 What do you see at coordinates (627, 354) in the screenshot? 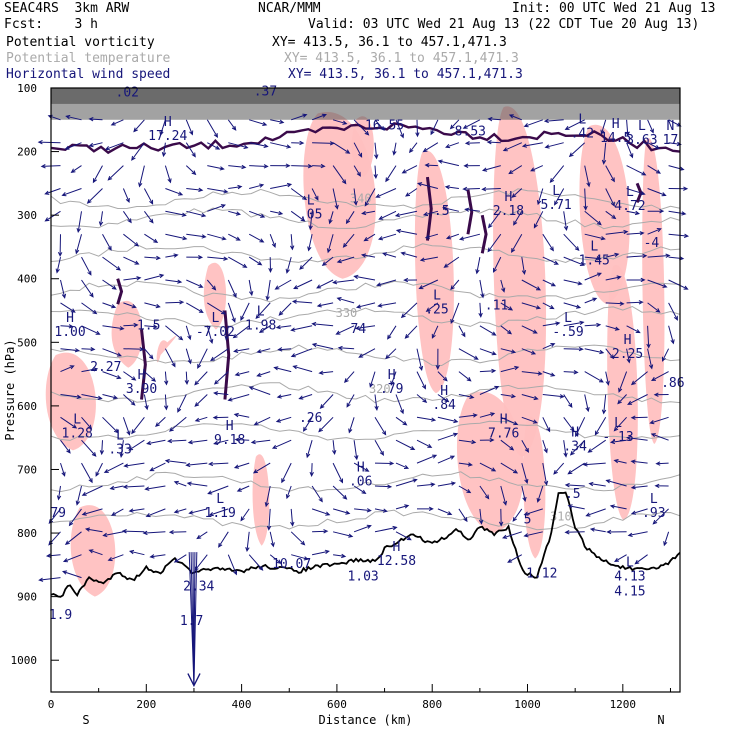
I see `extremum-value: 2.25` at bounding box center [627, 354].